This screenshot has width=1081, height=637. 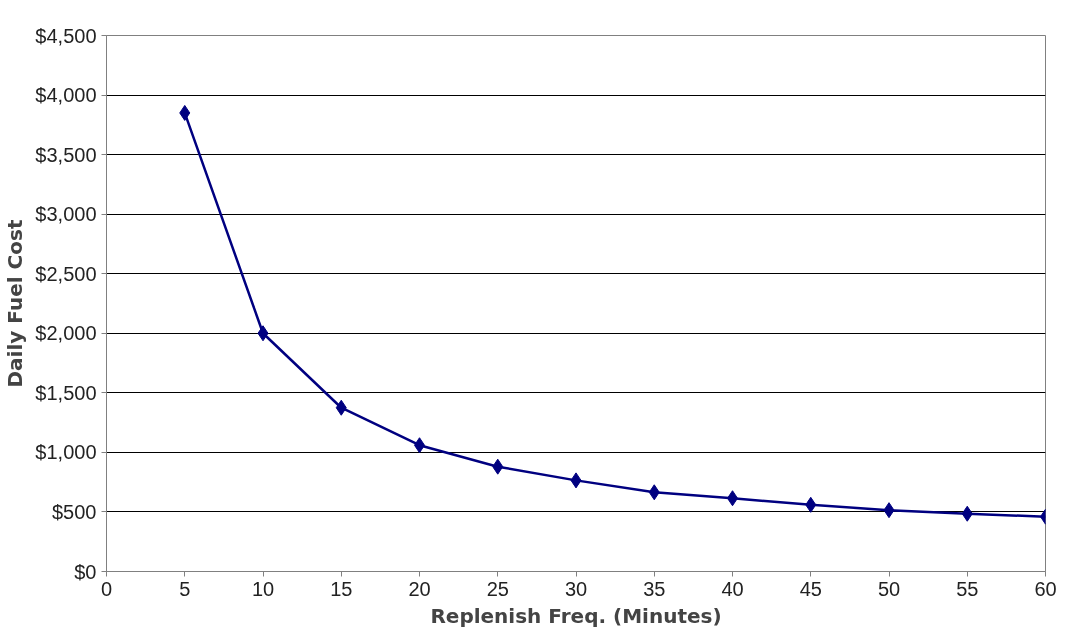 What do you see at coordinates (15, 303) in the screenshot?
I see `y-axis-title: Daily Fuel Cost` at bounding box center [15, 303].